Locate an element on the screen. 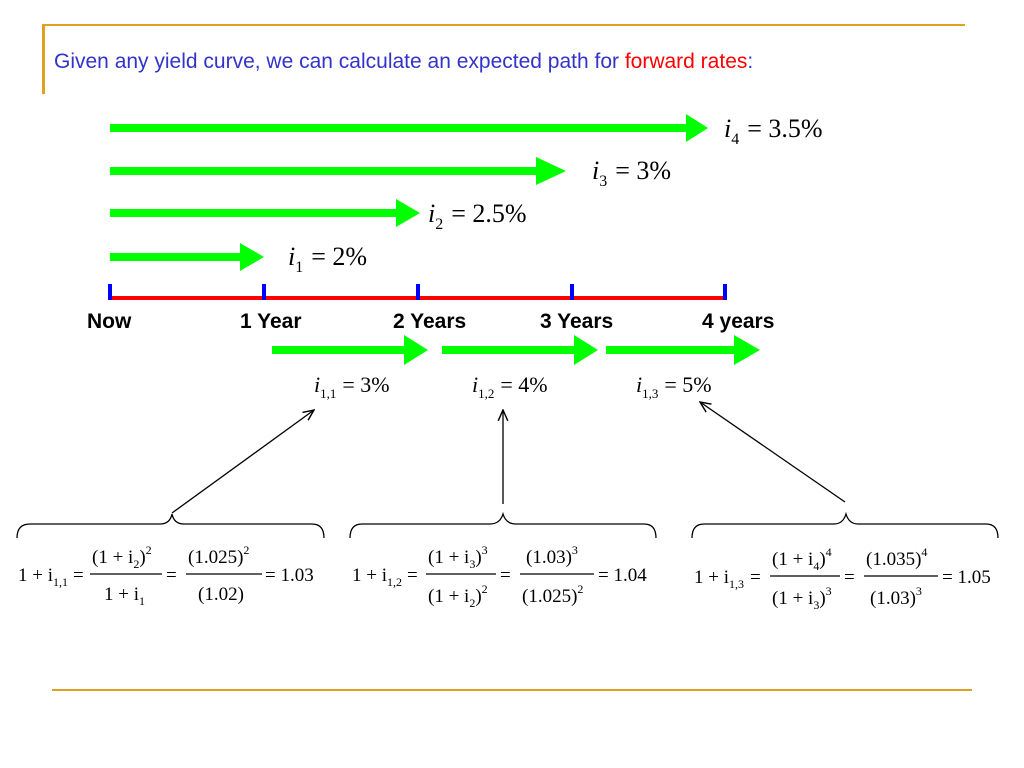 Image resolution: width=1024 pixels, height=768 pixels. title-suffix: : is located at coordinates (750, 61).